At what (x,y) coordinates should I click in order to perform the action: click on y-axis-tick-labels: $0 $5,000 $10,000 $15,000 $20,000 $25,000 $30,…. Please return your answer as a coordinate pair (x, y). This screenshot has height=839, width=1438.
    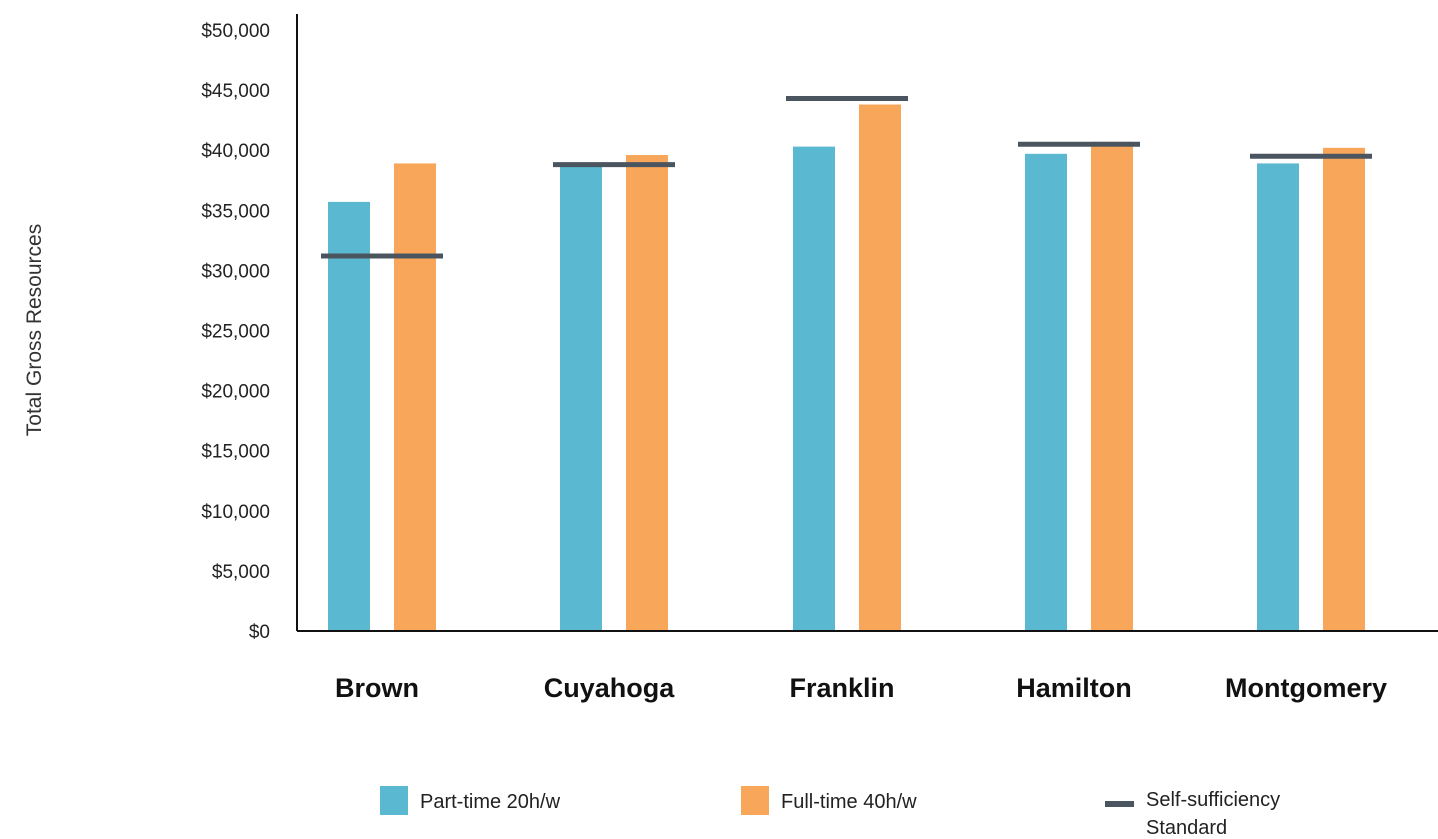
    Looking at the image, I should click on (235, 332).